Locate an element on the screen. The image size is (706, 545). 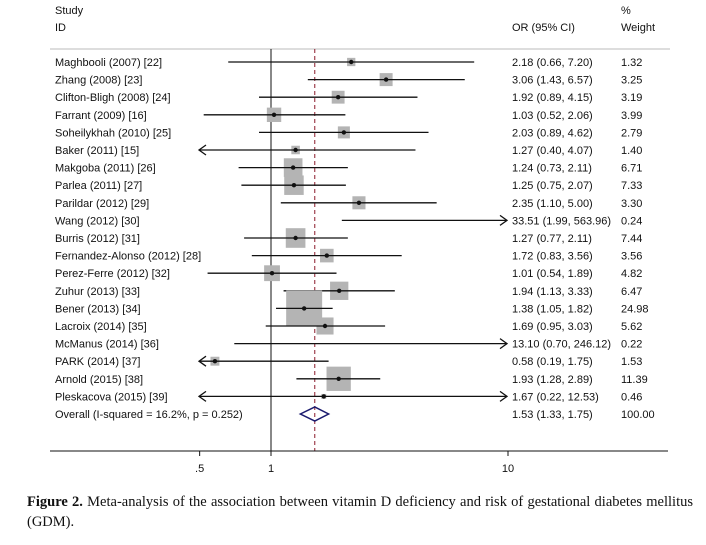
or-ci-value: 1.03 (0.52, 2.06) is located at coordinates (552, 116).